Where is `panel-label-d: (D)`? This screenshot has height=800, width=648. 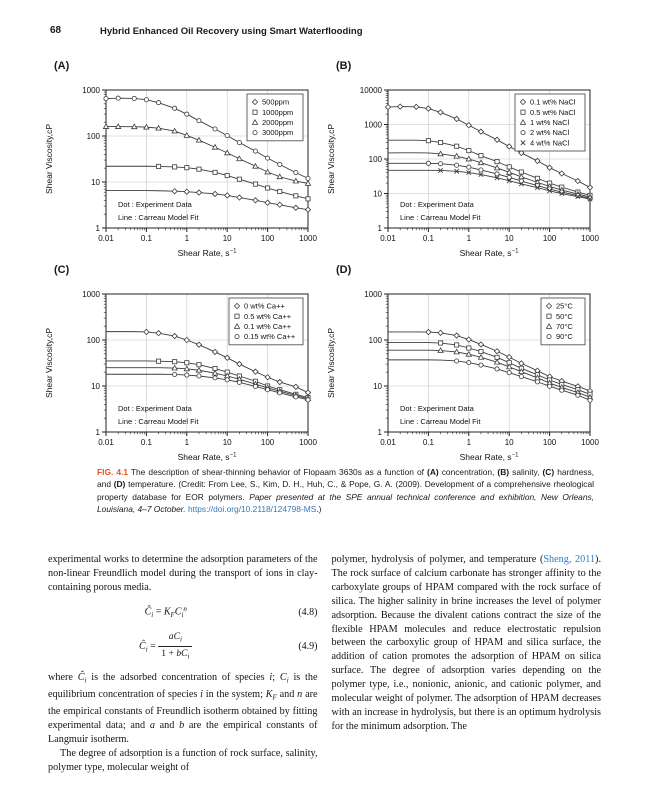 panel-label-d: (D) is located at coordinates (344, 270).